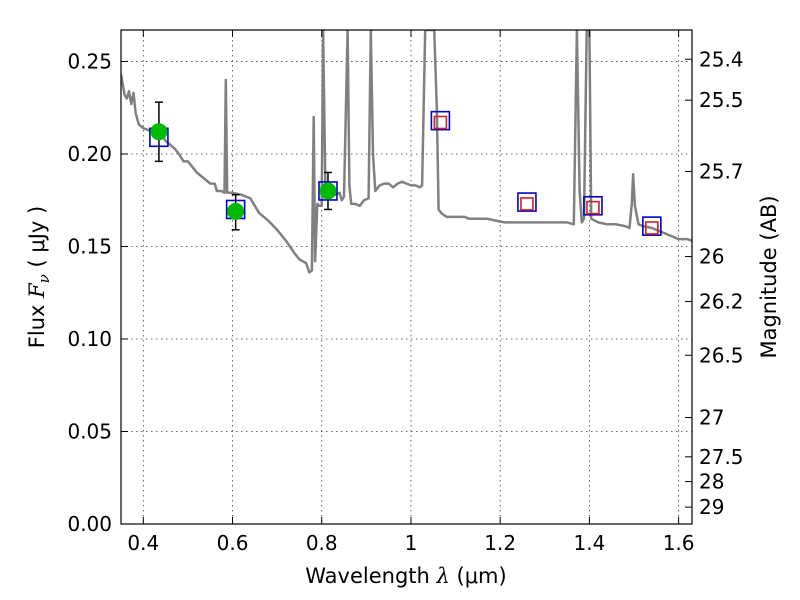 This screenshot has height=600, width=800. I want to click on y-tick-label: 0.00, so click(89, 524).